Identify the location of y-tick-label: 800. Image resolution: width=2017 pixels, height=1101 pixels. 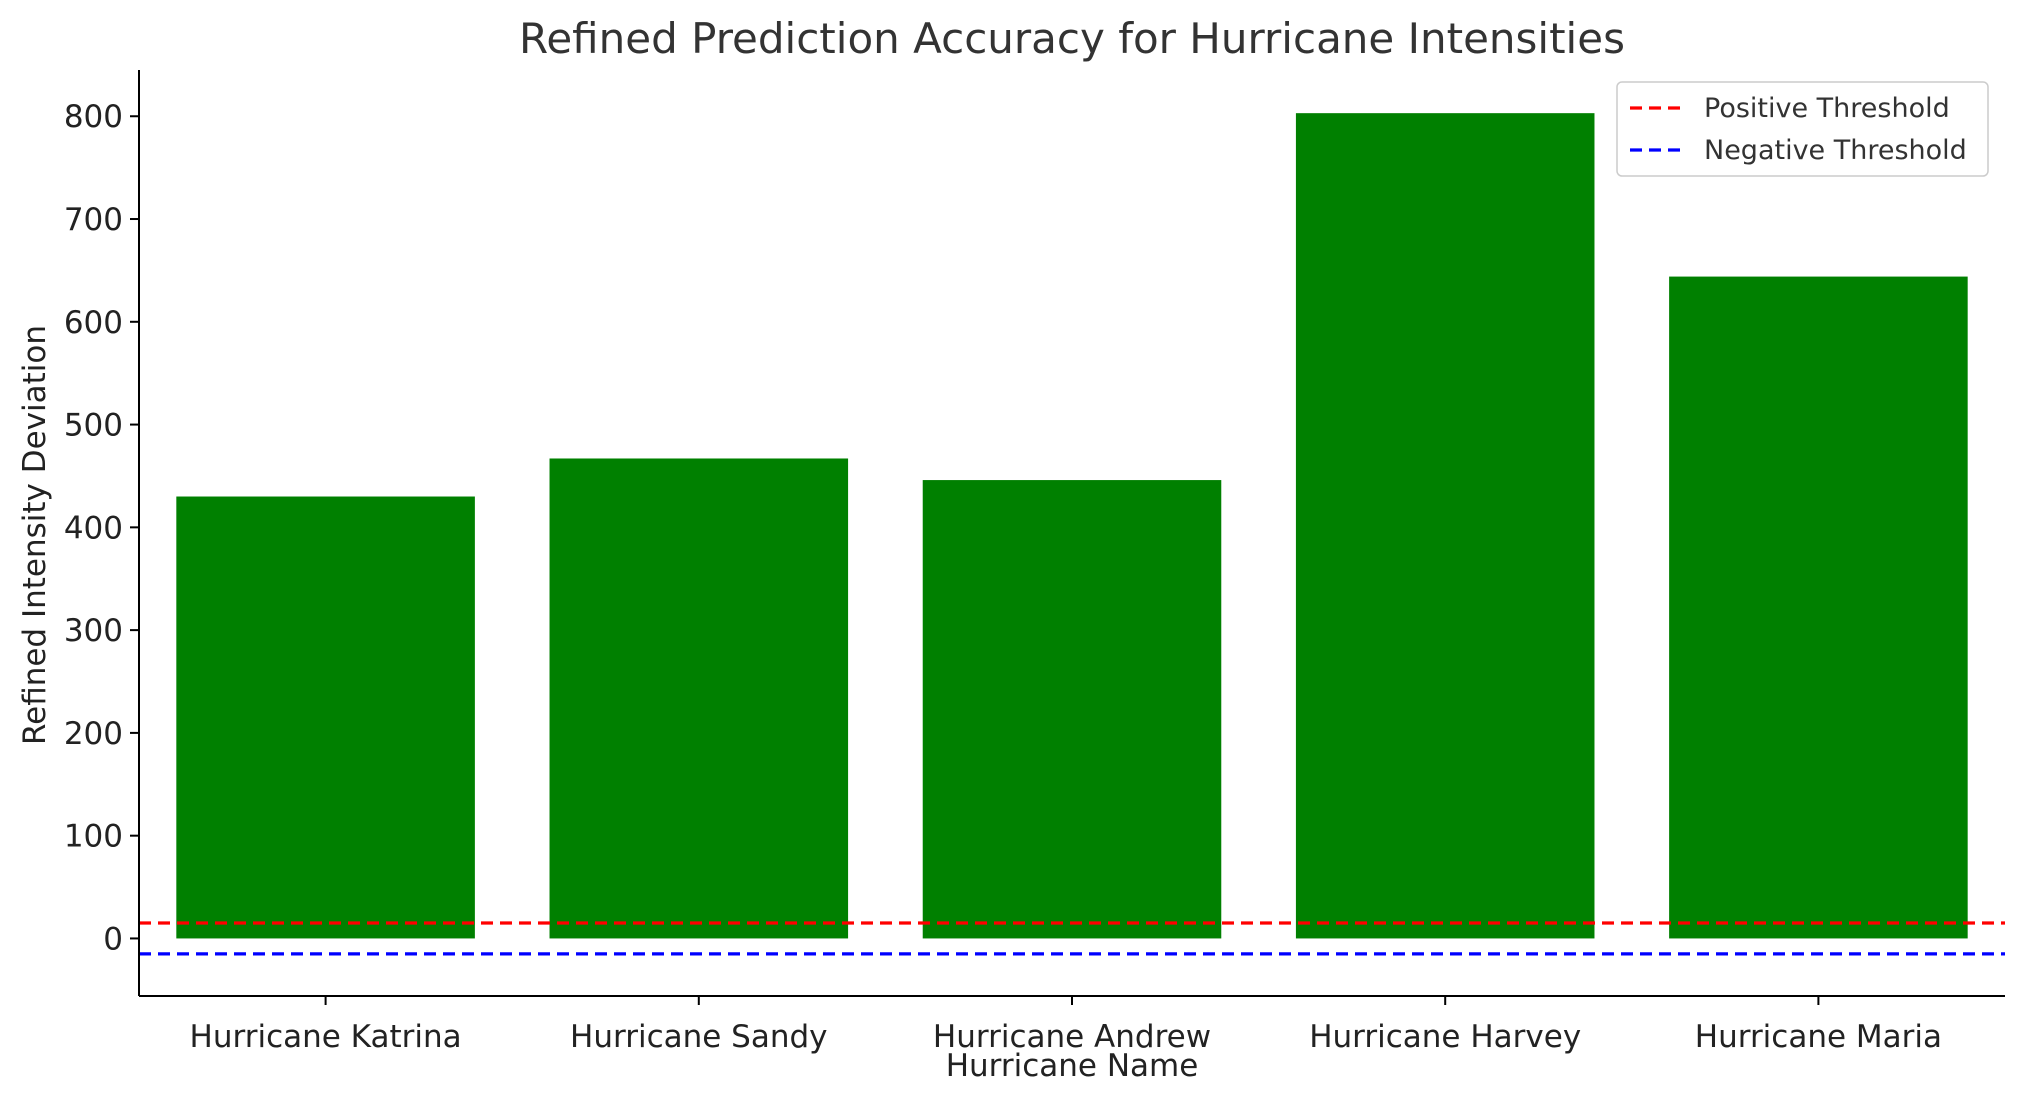
(93, 117).